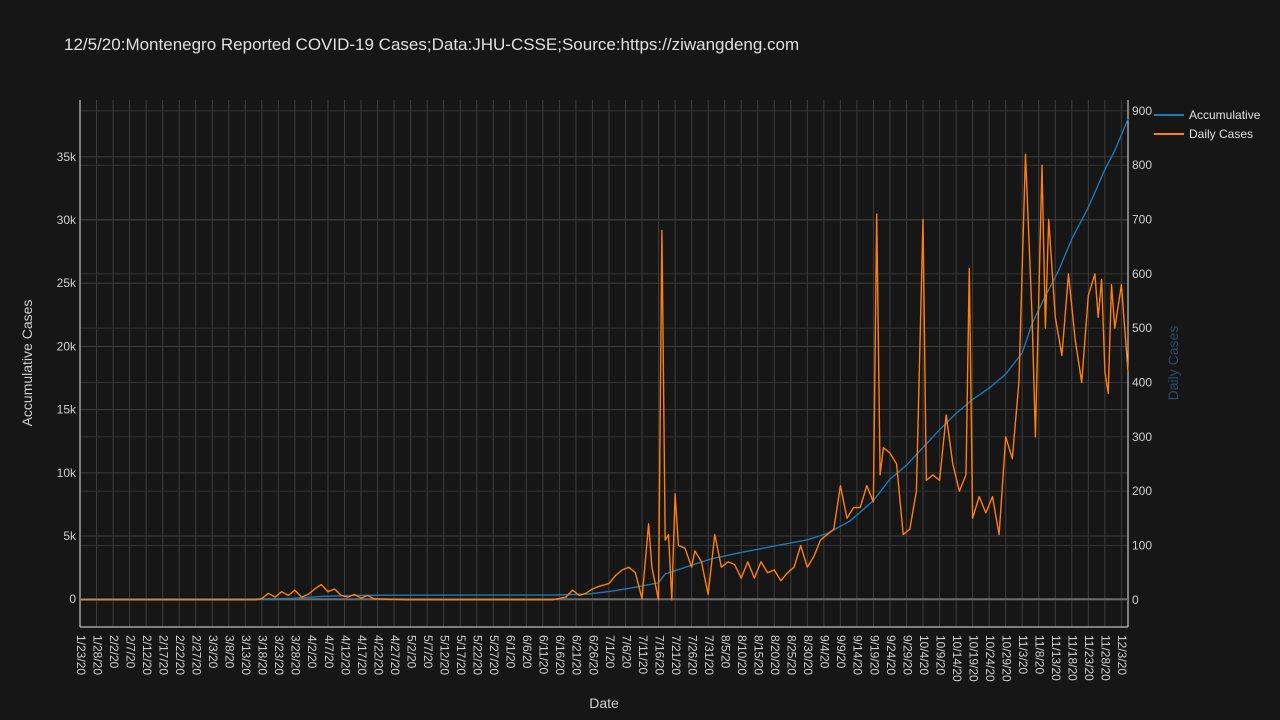 This screenshot has width=1280, height=720. What do you see at coordinates (411, 652) in the screenshot?
I see `x-tick-label: 5/2/20` at bounding box center [411, 652].